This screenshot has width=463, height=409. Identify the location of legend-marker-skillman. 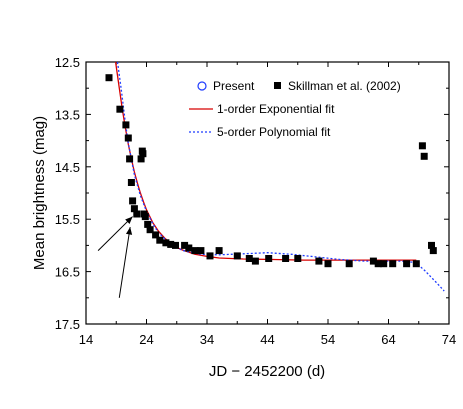
(277, 85).